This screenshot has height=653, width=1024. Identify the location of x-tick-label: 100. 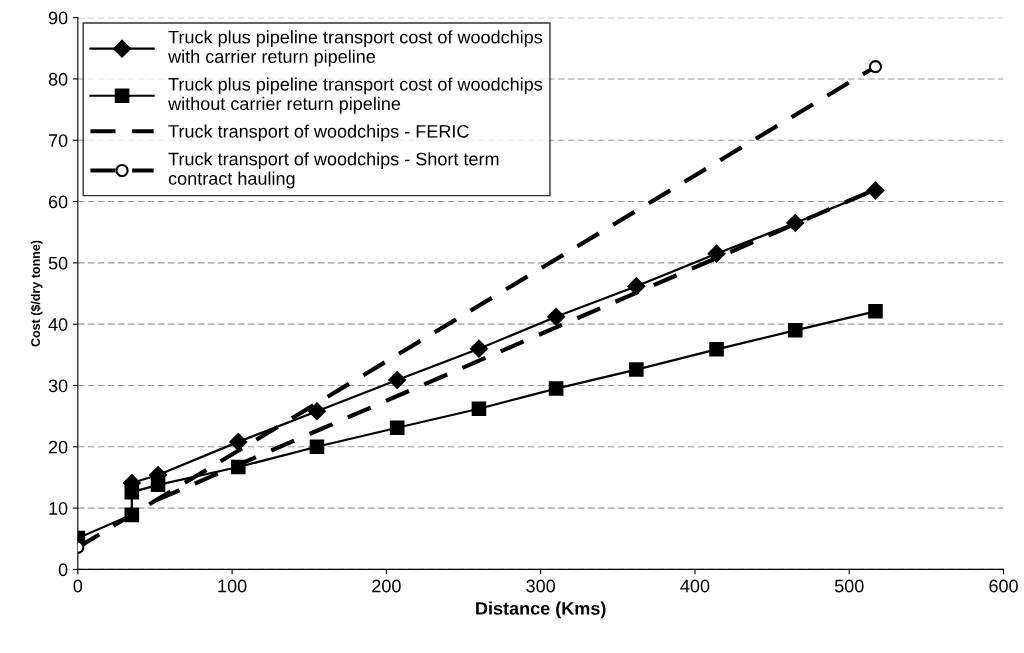
(232, 586).